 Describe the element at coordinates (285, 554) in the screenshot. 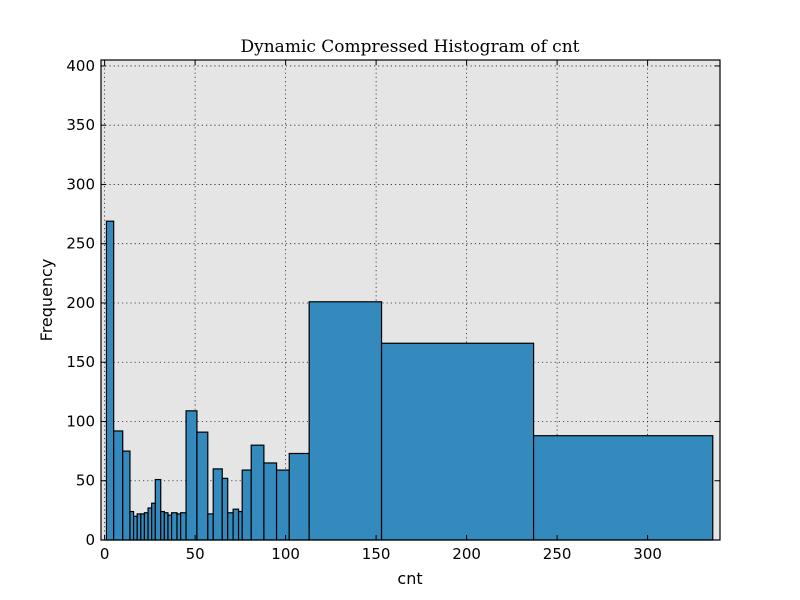

I see `x-tick-label: 100` at that location.